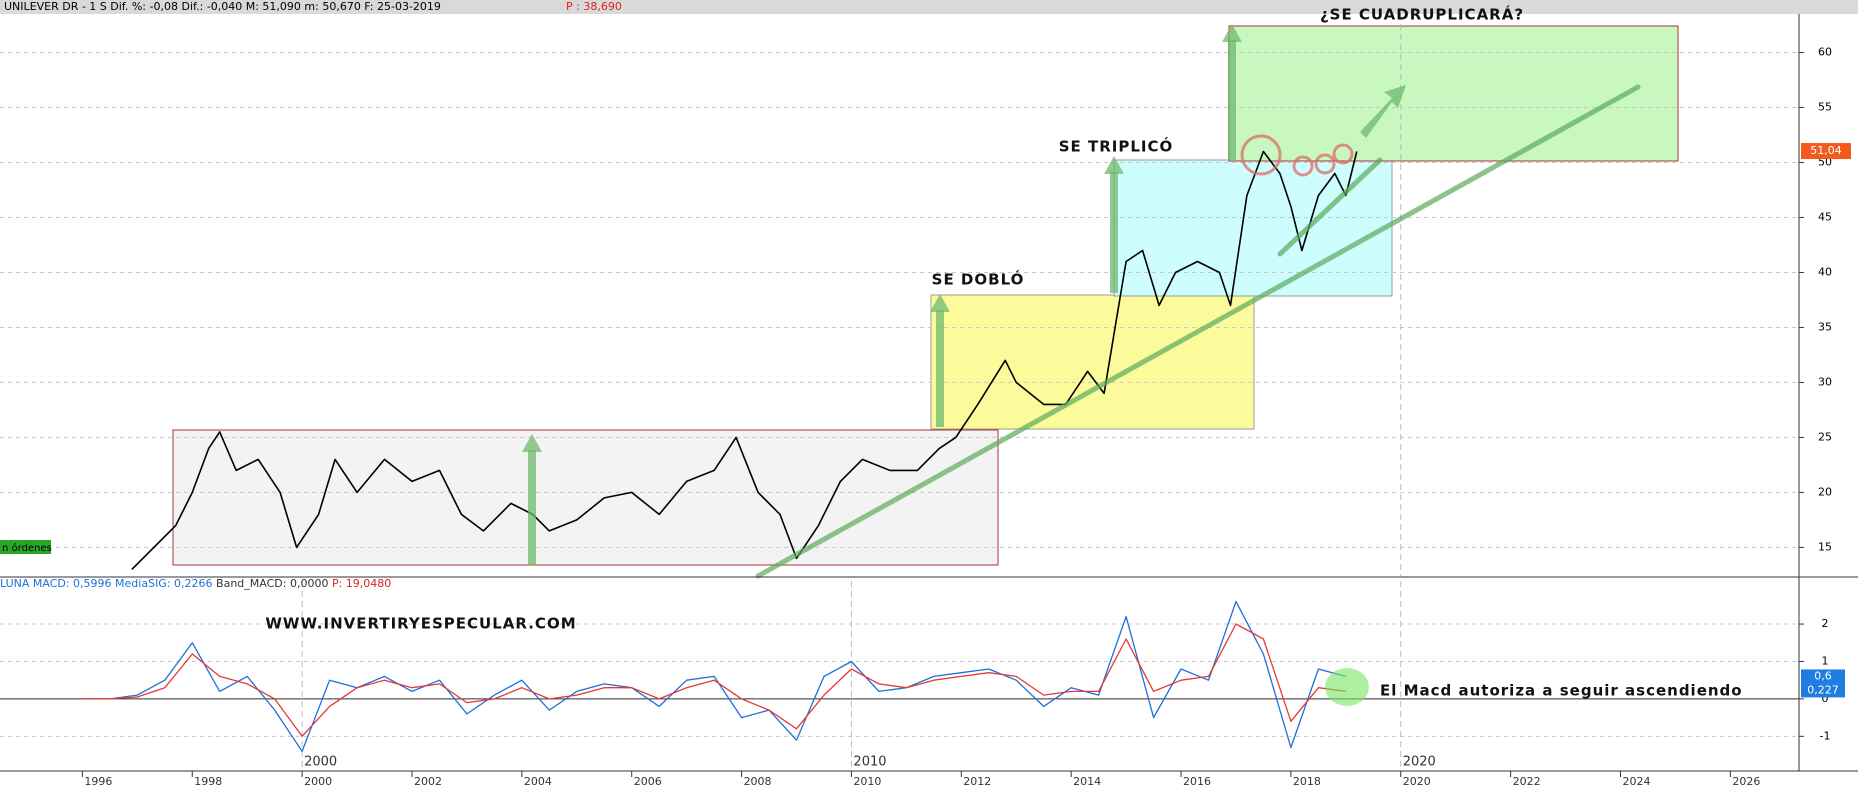  I want to click on badge-text: n órdenes, so click(27, 548).